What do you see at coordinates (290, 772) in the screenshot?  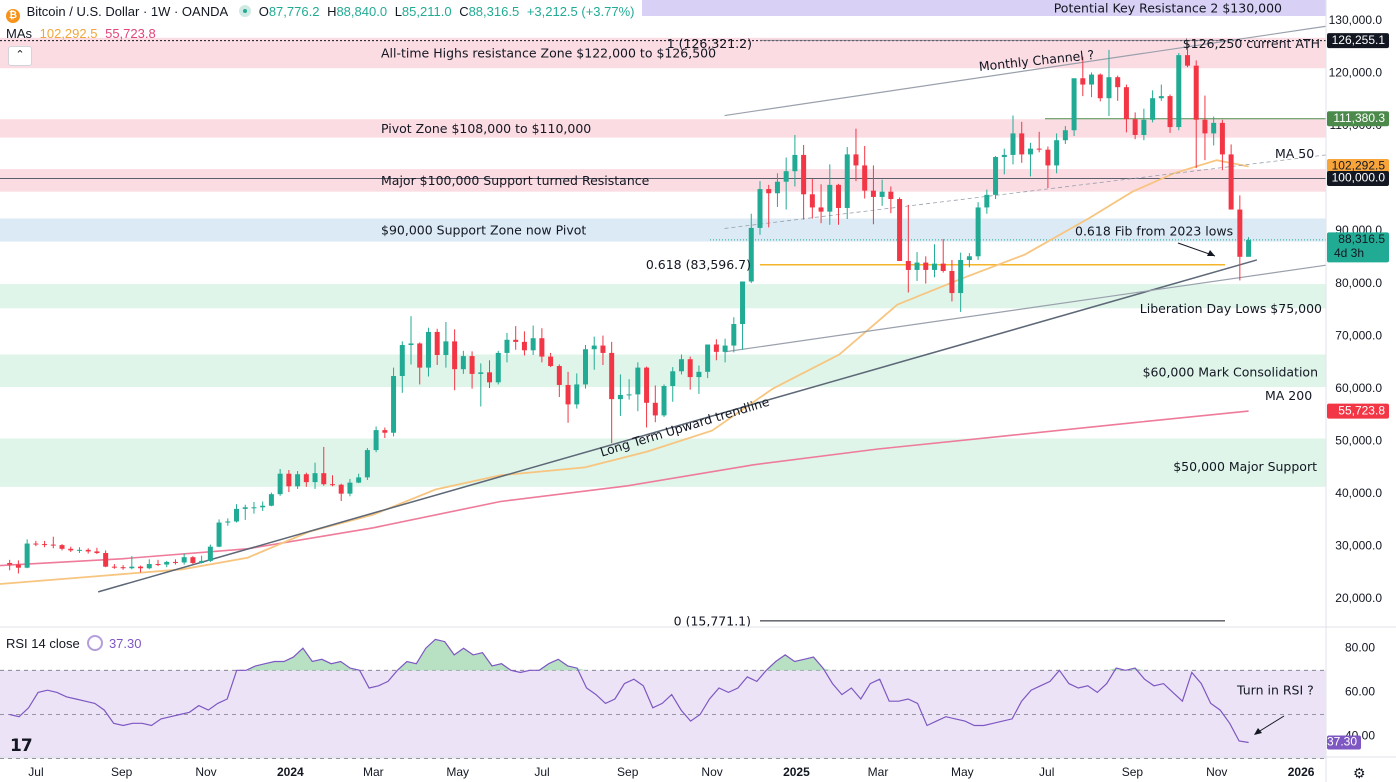 I see `x-tick-label: 2024` at bounding box center [290, 772].